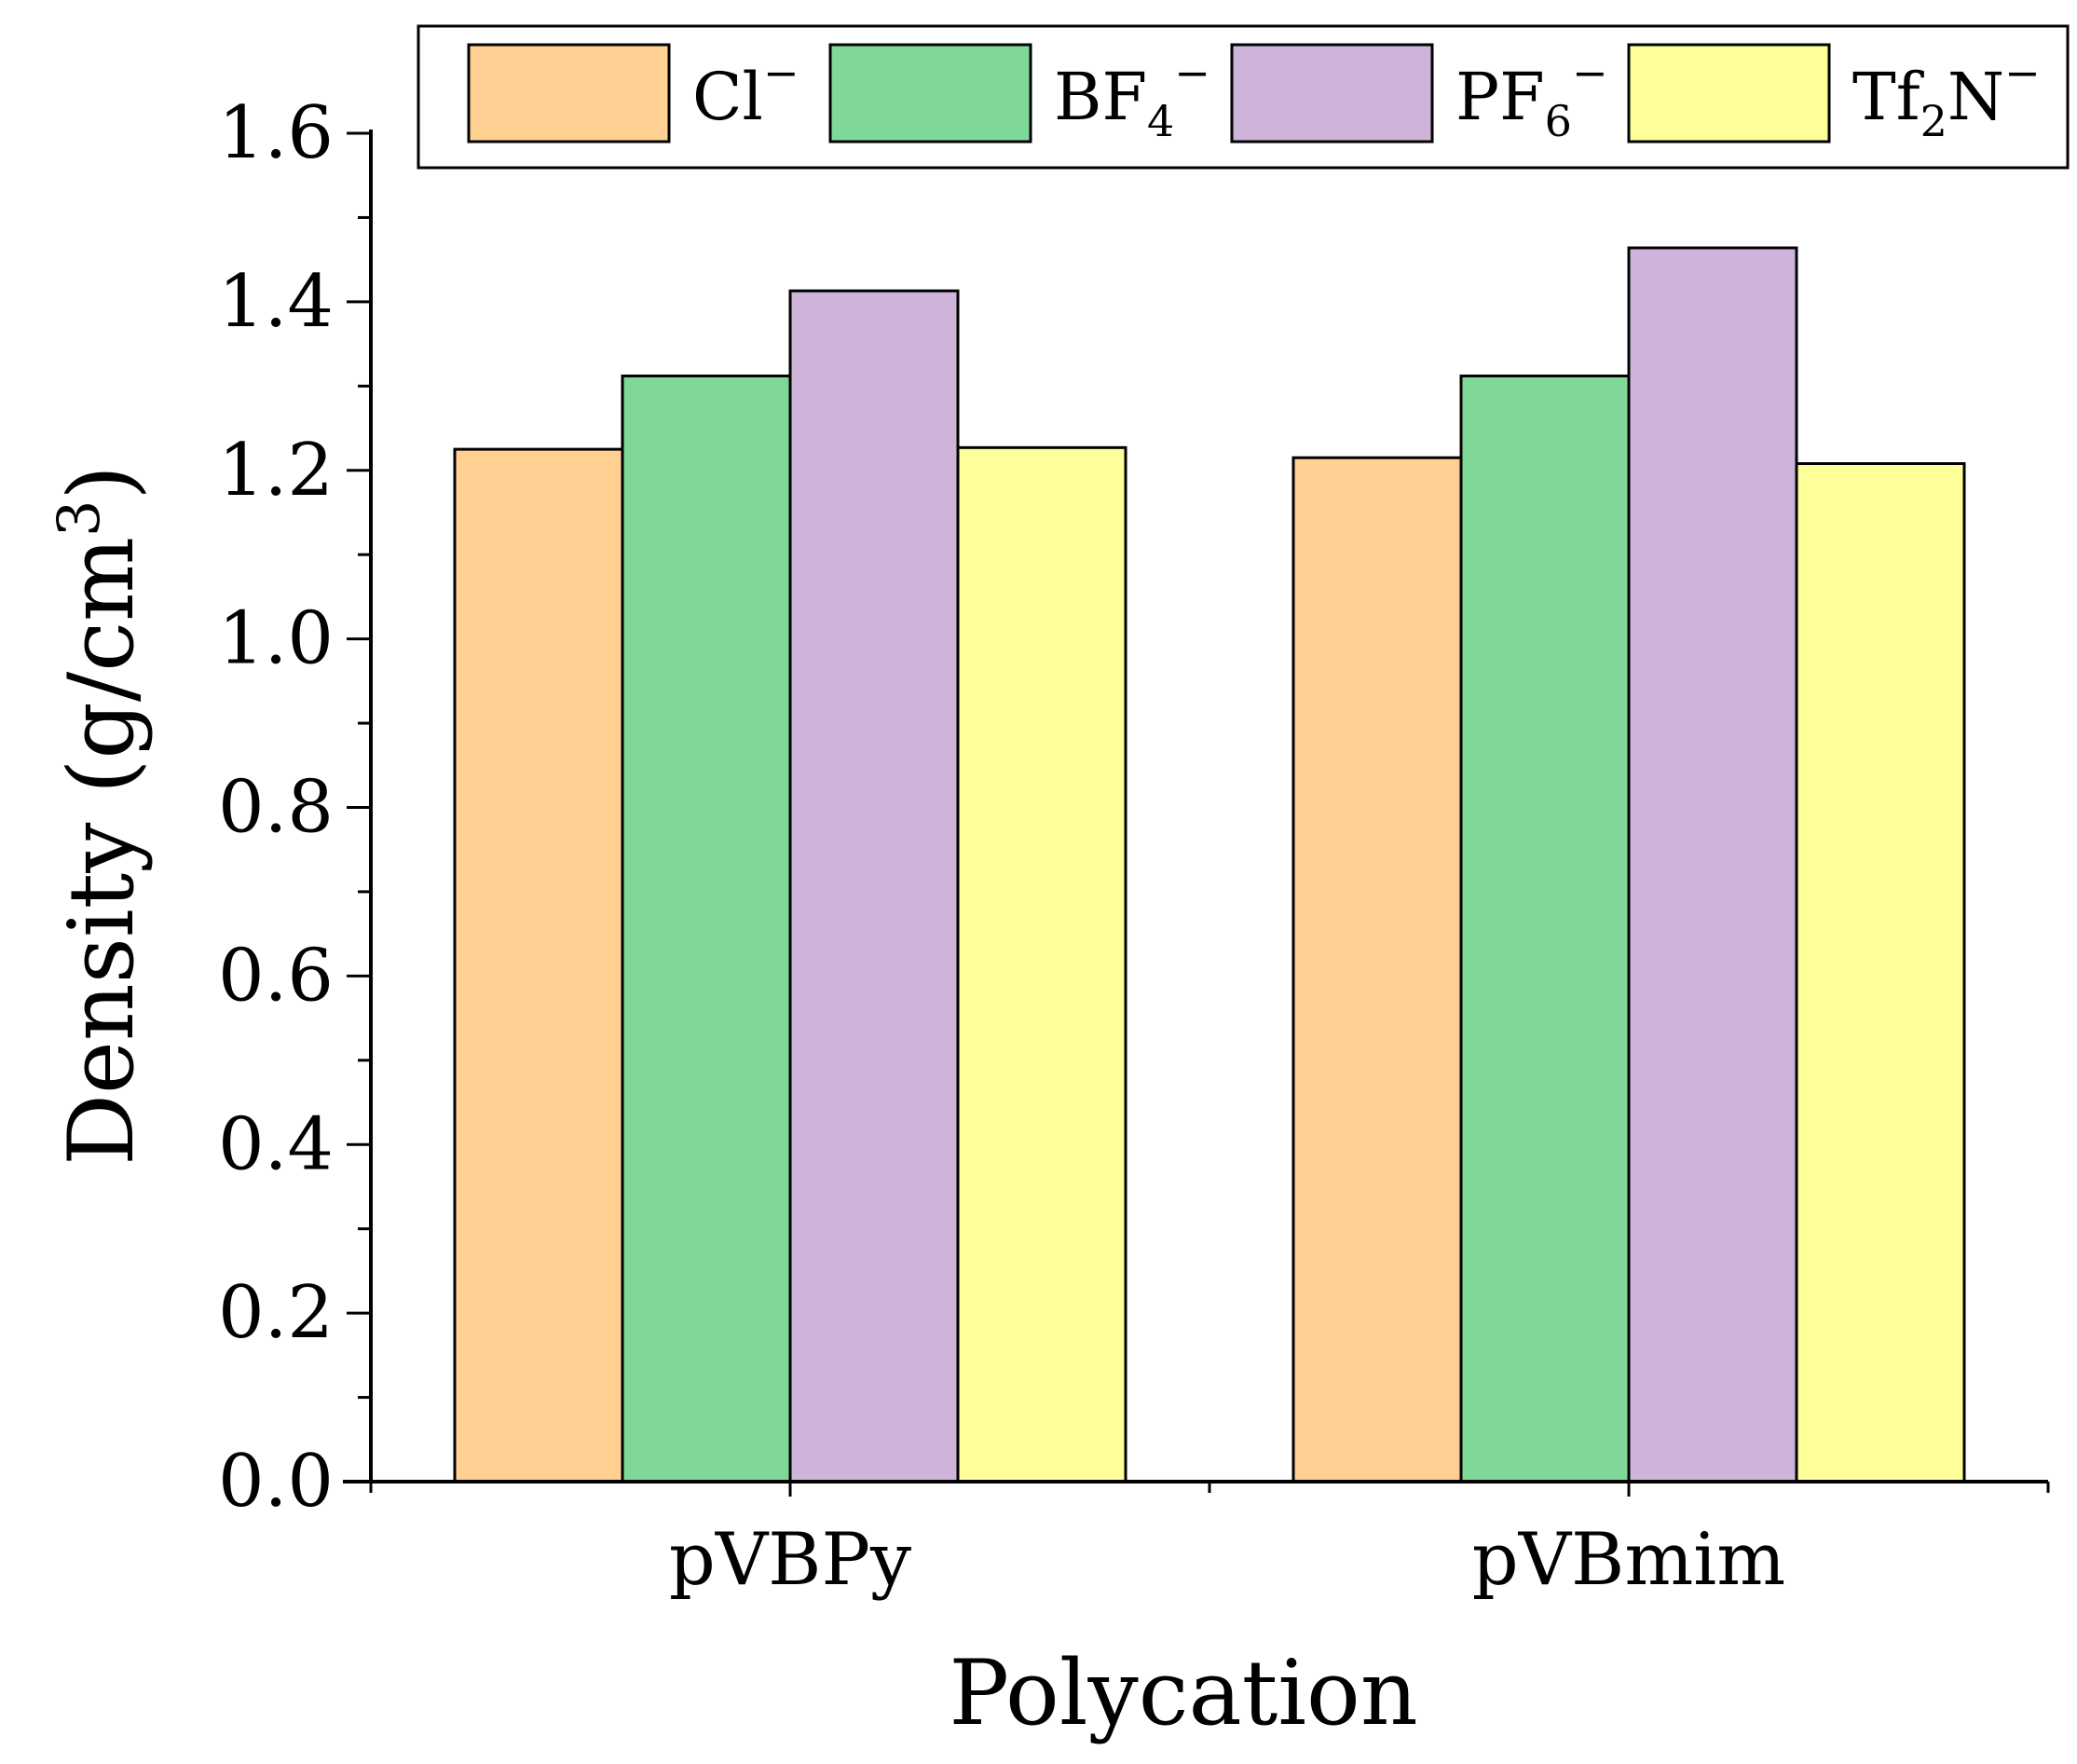 The width and height of the screenshot is (2077, 1764). I want to click on y-axis-title-close: ), so click(101, 482).